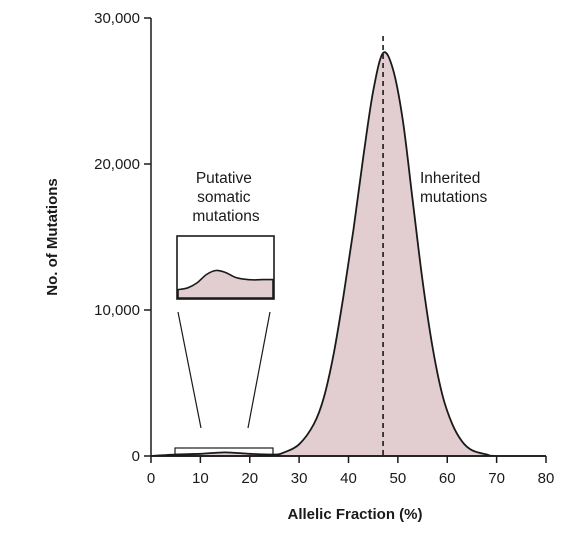  I want to click on somatic-annotation-line-3: mutations, so click(225, 216).